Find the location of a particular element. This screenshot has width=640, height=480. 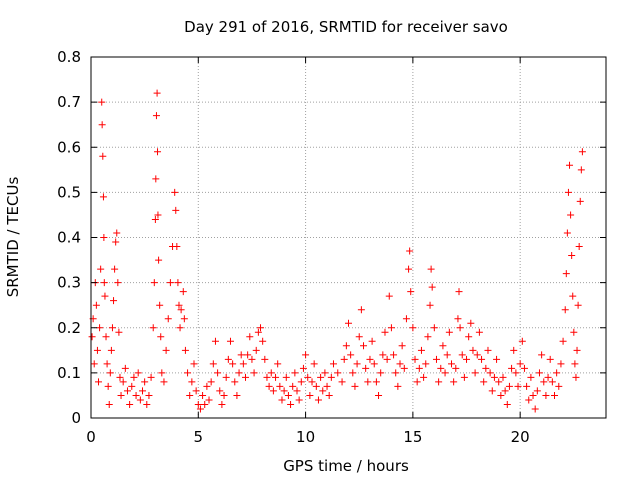

y-tick-label: 0.8 is located at coordinates (69, 57).